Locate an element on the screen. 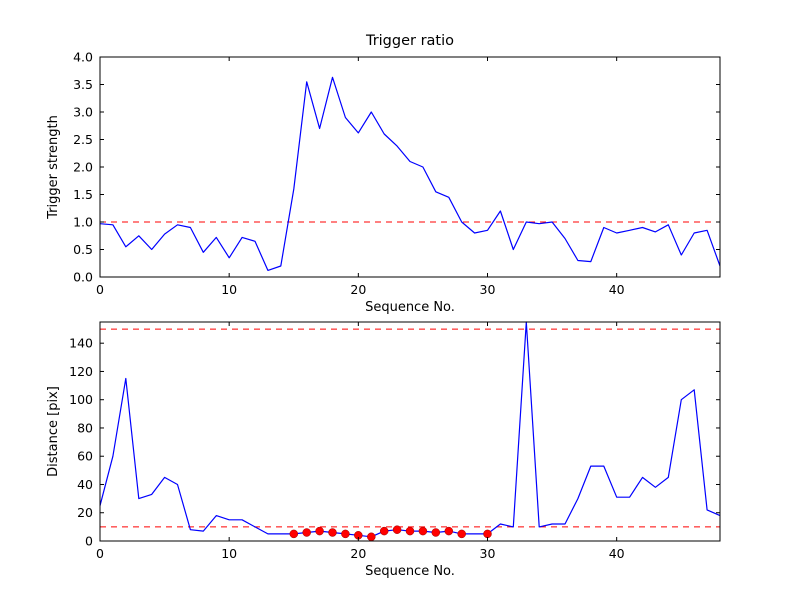  y-tick-label: 2.0 is located at coordinates (83, 167).